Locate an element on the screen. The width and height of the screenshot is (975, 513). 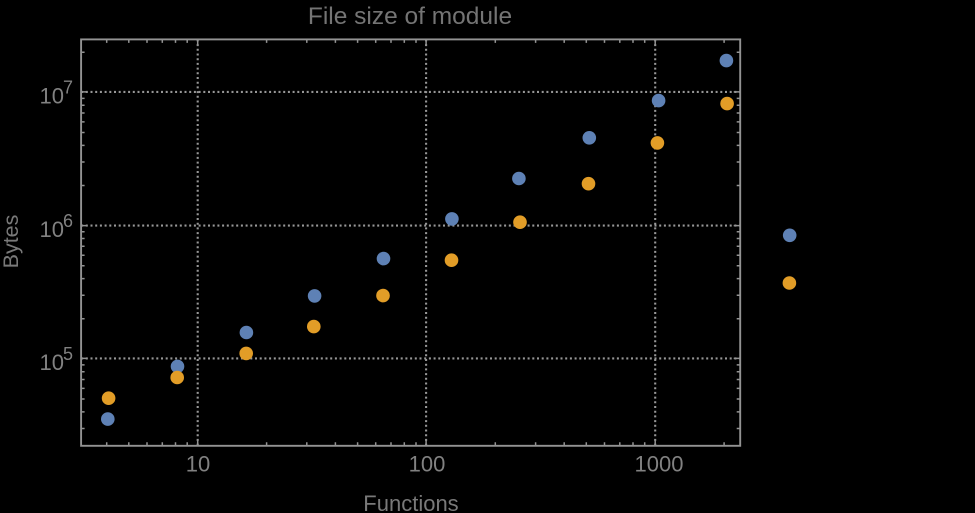
svg-text: File size of module is located at coordinates (410, 16).